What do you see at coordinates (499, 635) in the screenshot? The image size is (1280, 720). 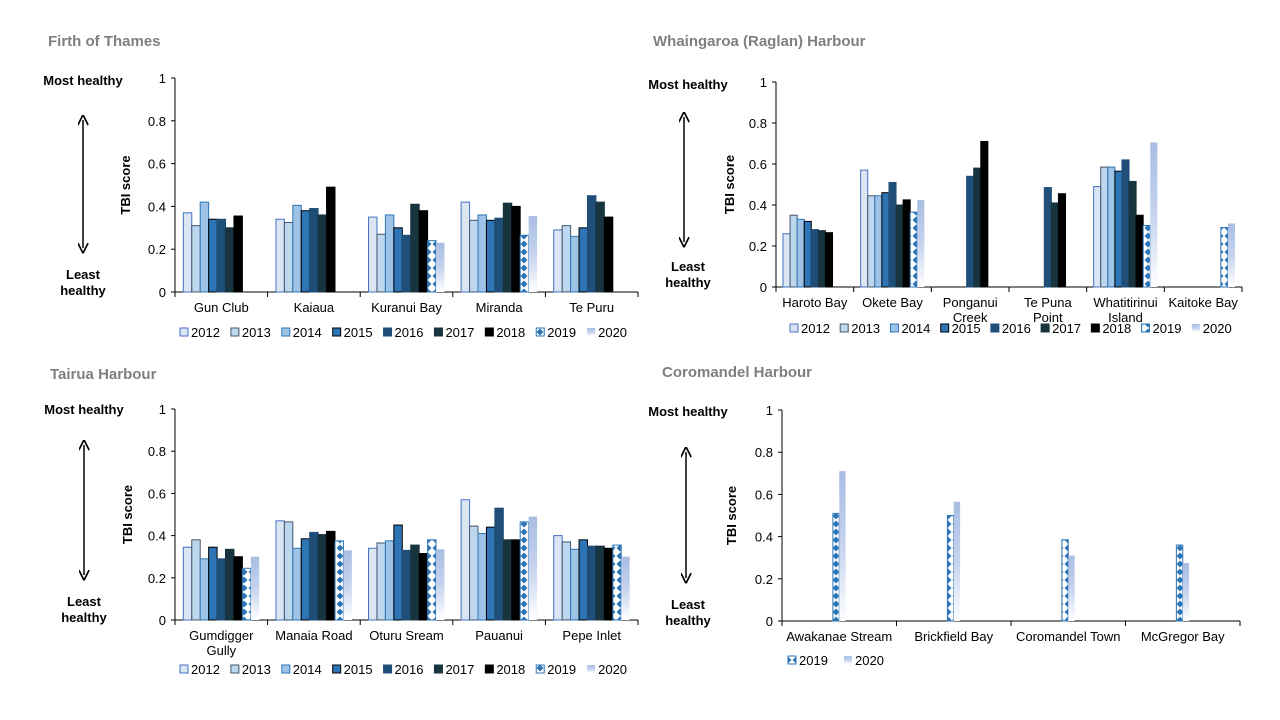 I see `x-tick-label: Pauanui` at bounding box center [499, 635].